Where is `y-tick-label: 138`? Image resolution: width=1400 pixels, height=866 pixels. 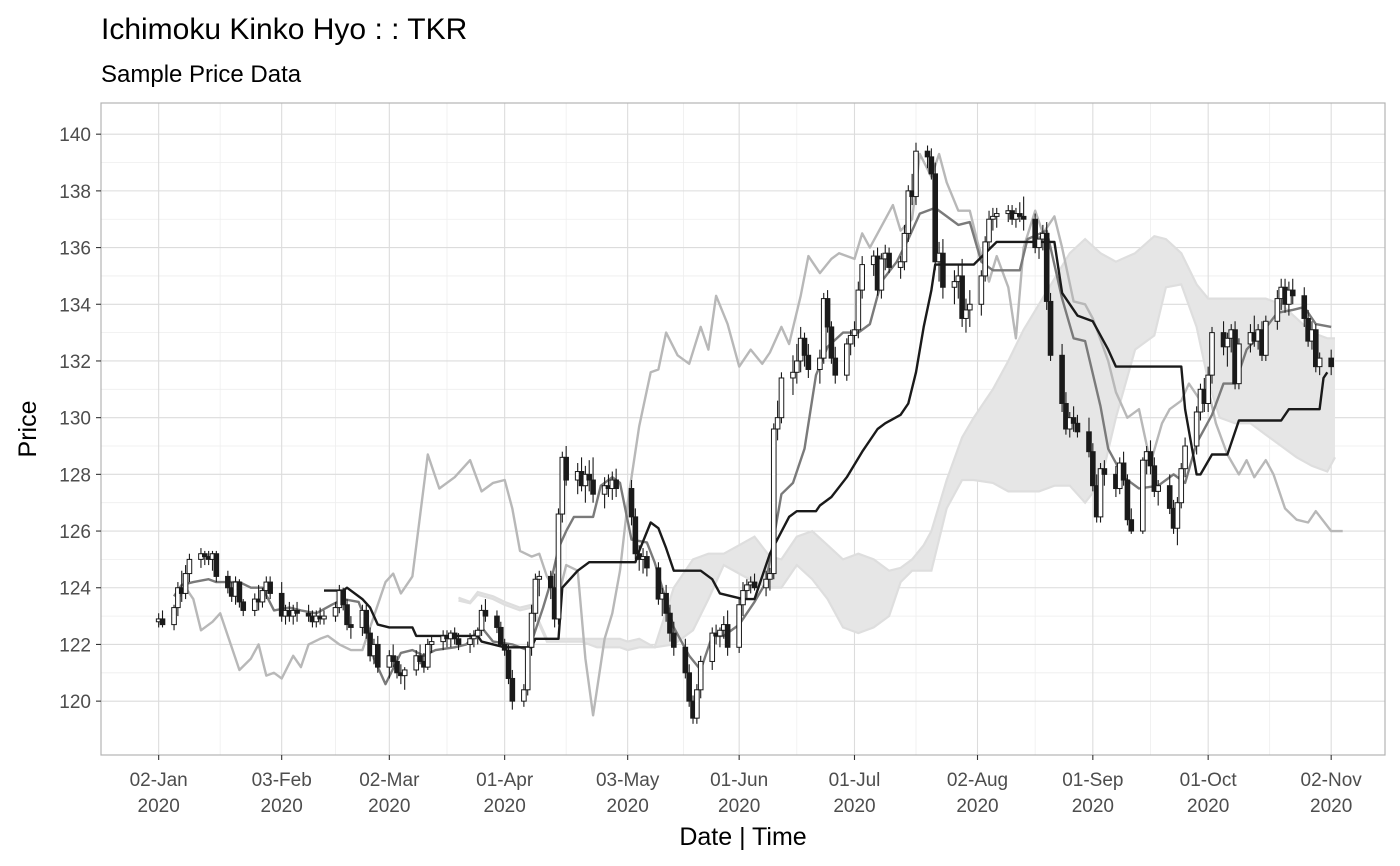
y-tick-label: 138 is located at coordinates (75, 192).